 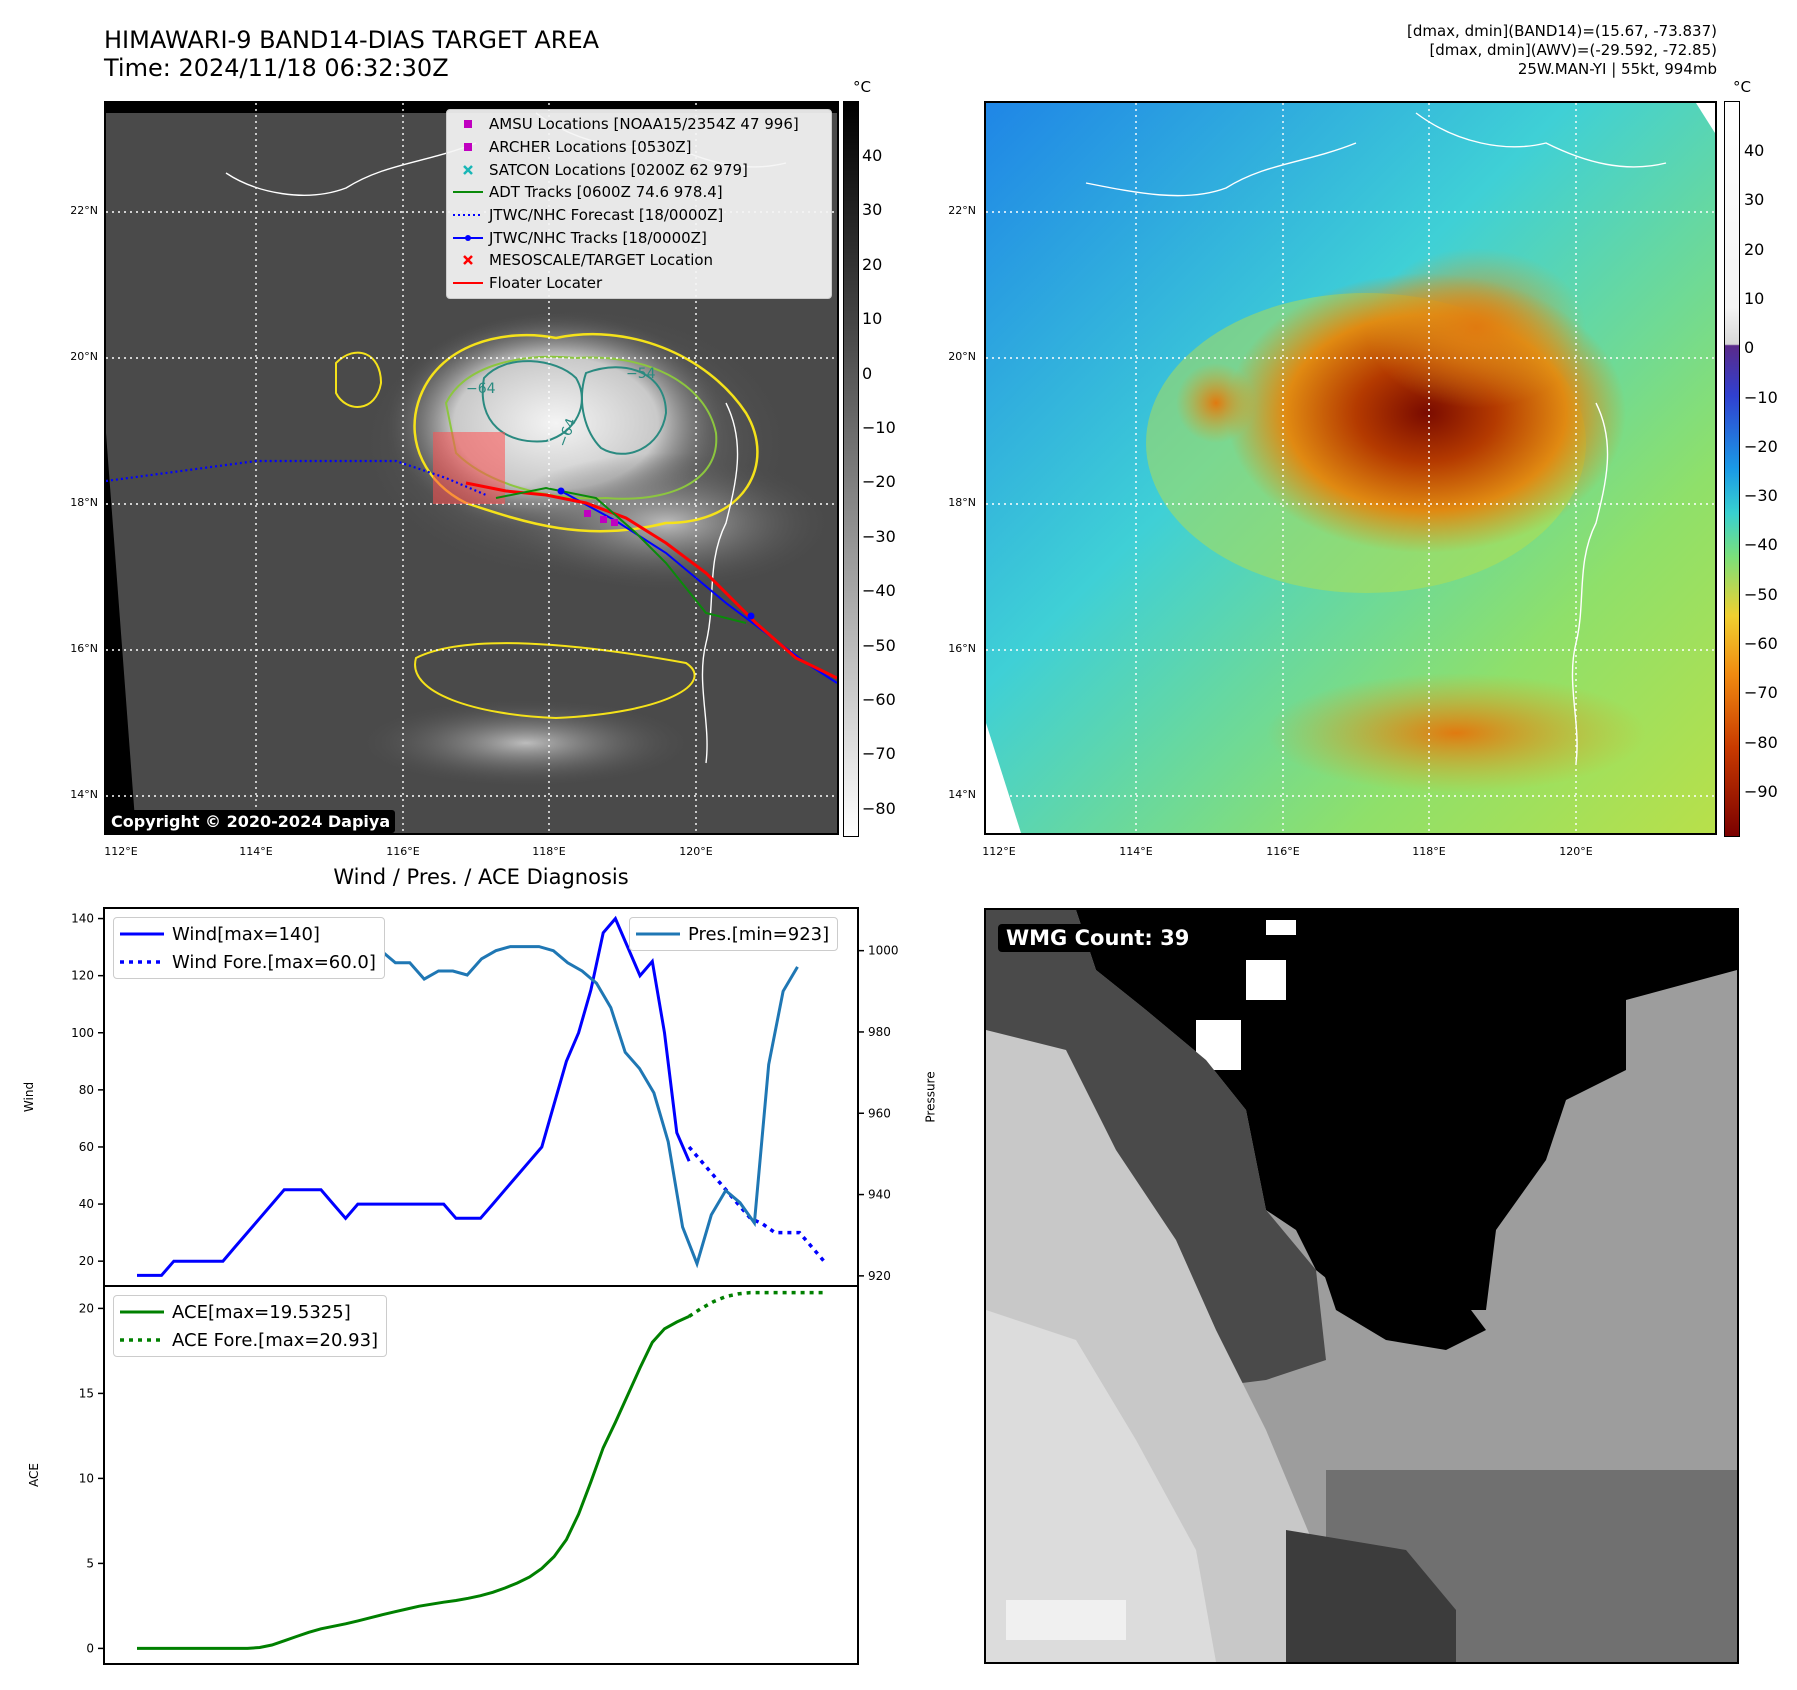 What do you see at coordinates (1761, 446) in the screenshot?
I see `awv-colorbar-tick: −20` at bounding box center [1761, 446].